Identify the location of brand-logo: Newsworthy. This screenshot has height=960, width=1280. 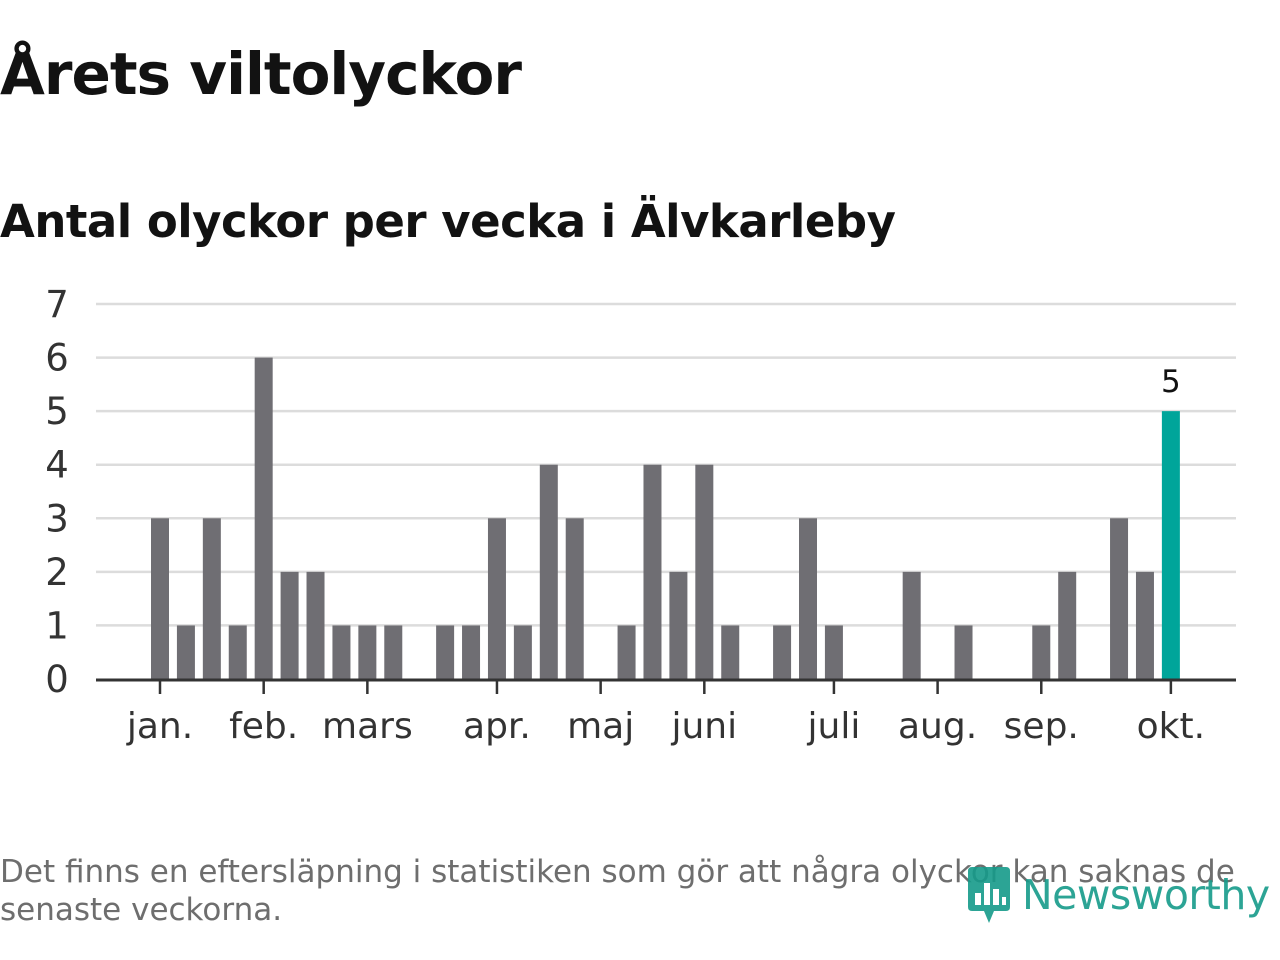
(1117, 895).